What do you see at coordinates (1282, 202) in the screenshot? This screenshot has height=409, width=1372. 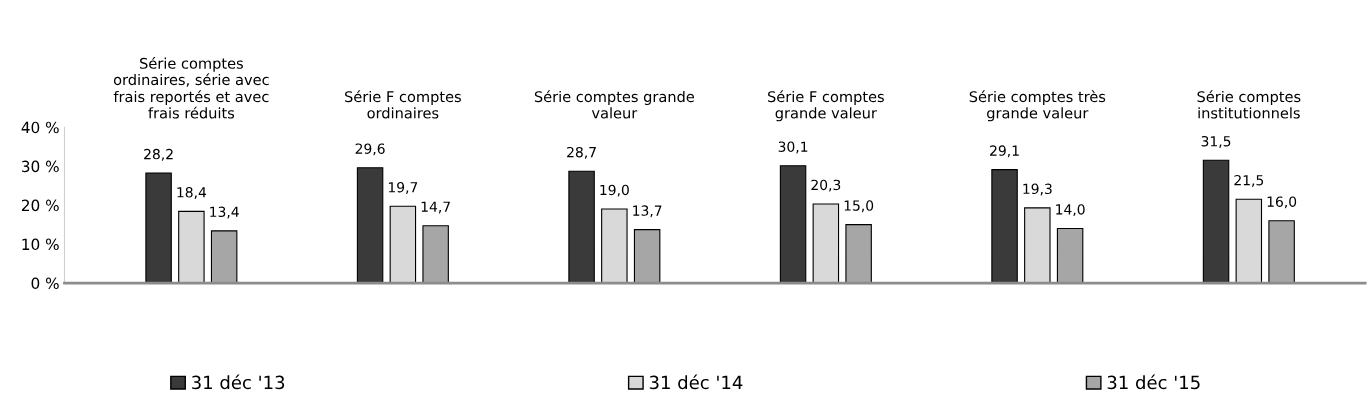 I see `data-label: 16,0` at bounding box center [1282, 202].